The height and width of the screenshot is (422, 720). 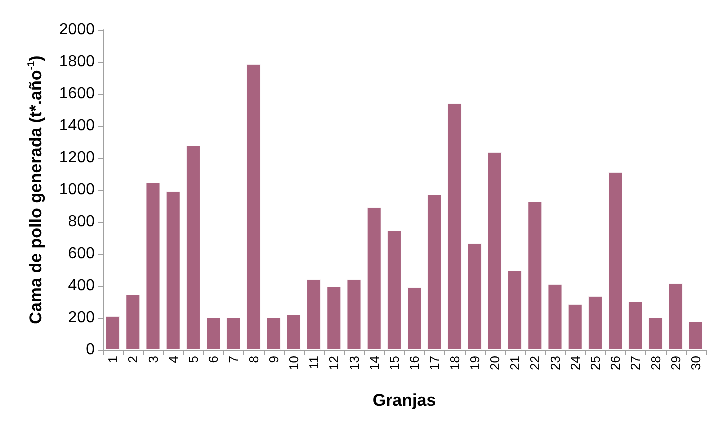 I want to click on x-tick-label: 27, so click(x=636, y=363).